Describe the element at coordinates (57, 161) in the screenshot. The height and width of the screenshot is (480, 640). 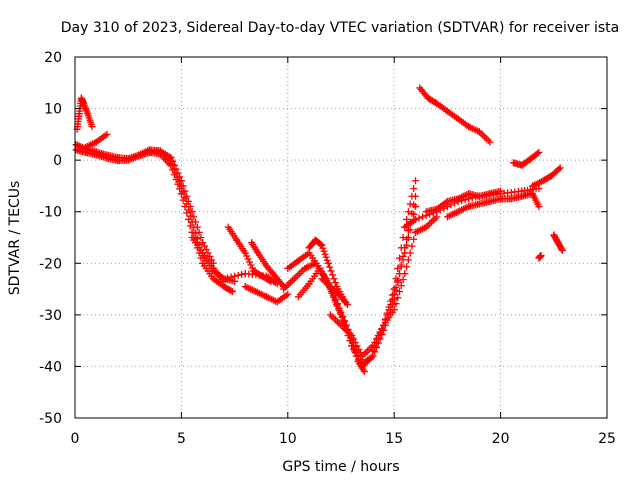
I see `y-tick-label: 0` at that location.